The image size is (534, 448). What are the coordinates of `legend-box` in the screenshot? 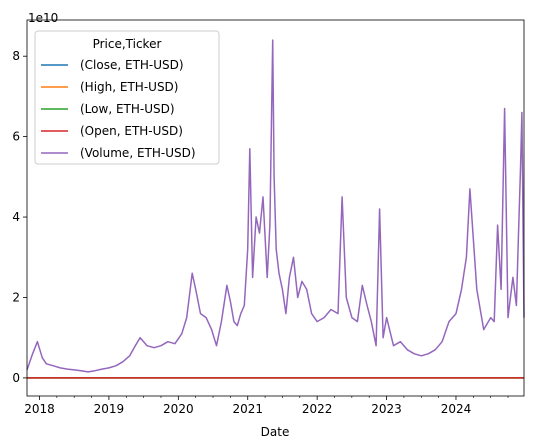 It's located at (127, 97).